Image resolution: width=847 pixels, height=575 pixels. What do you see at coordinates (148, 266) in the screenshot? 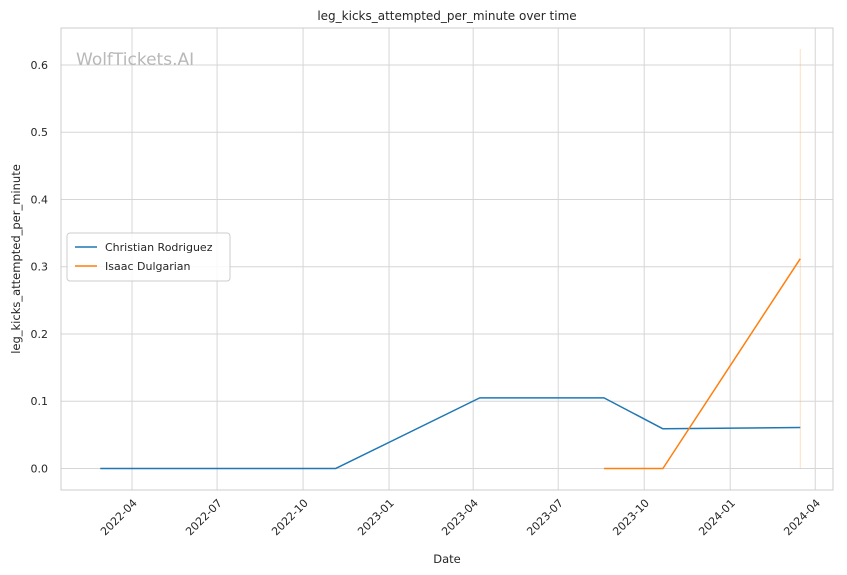
I see `legend-label: Isaac Dulgarian` at bounding box center [148, 266].